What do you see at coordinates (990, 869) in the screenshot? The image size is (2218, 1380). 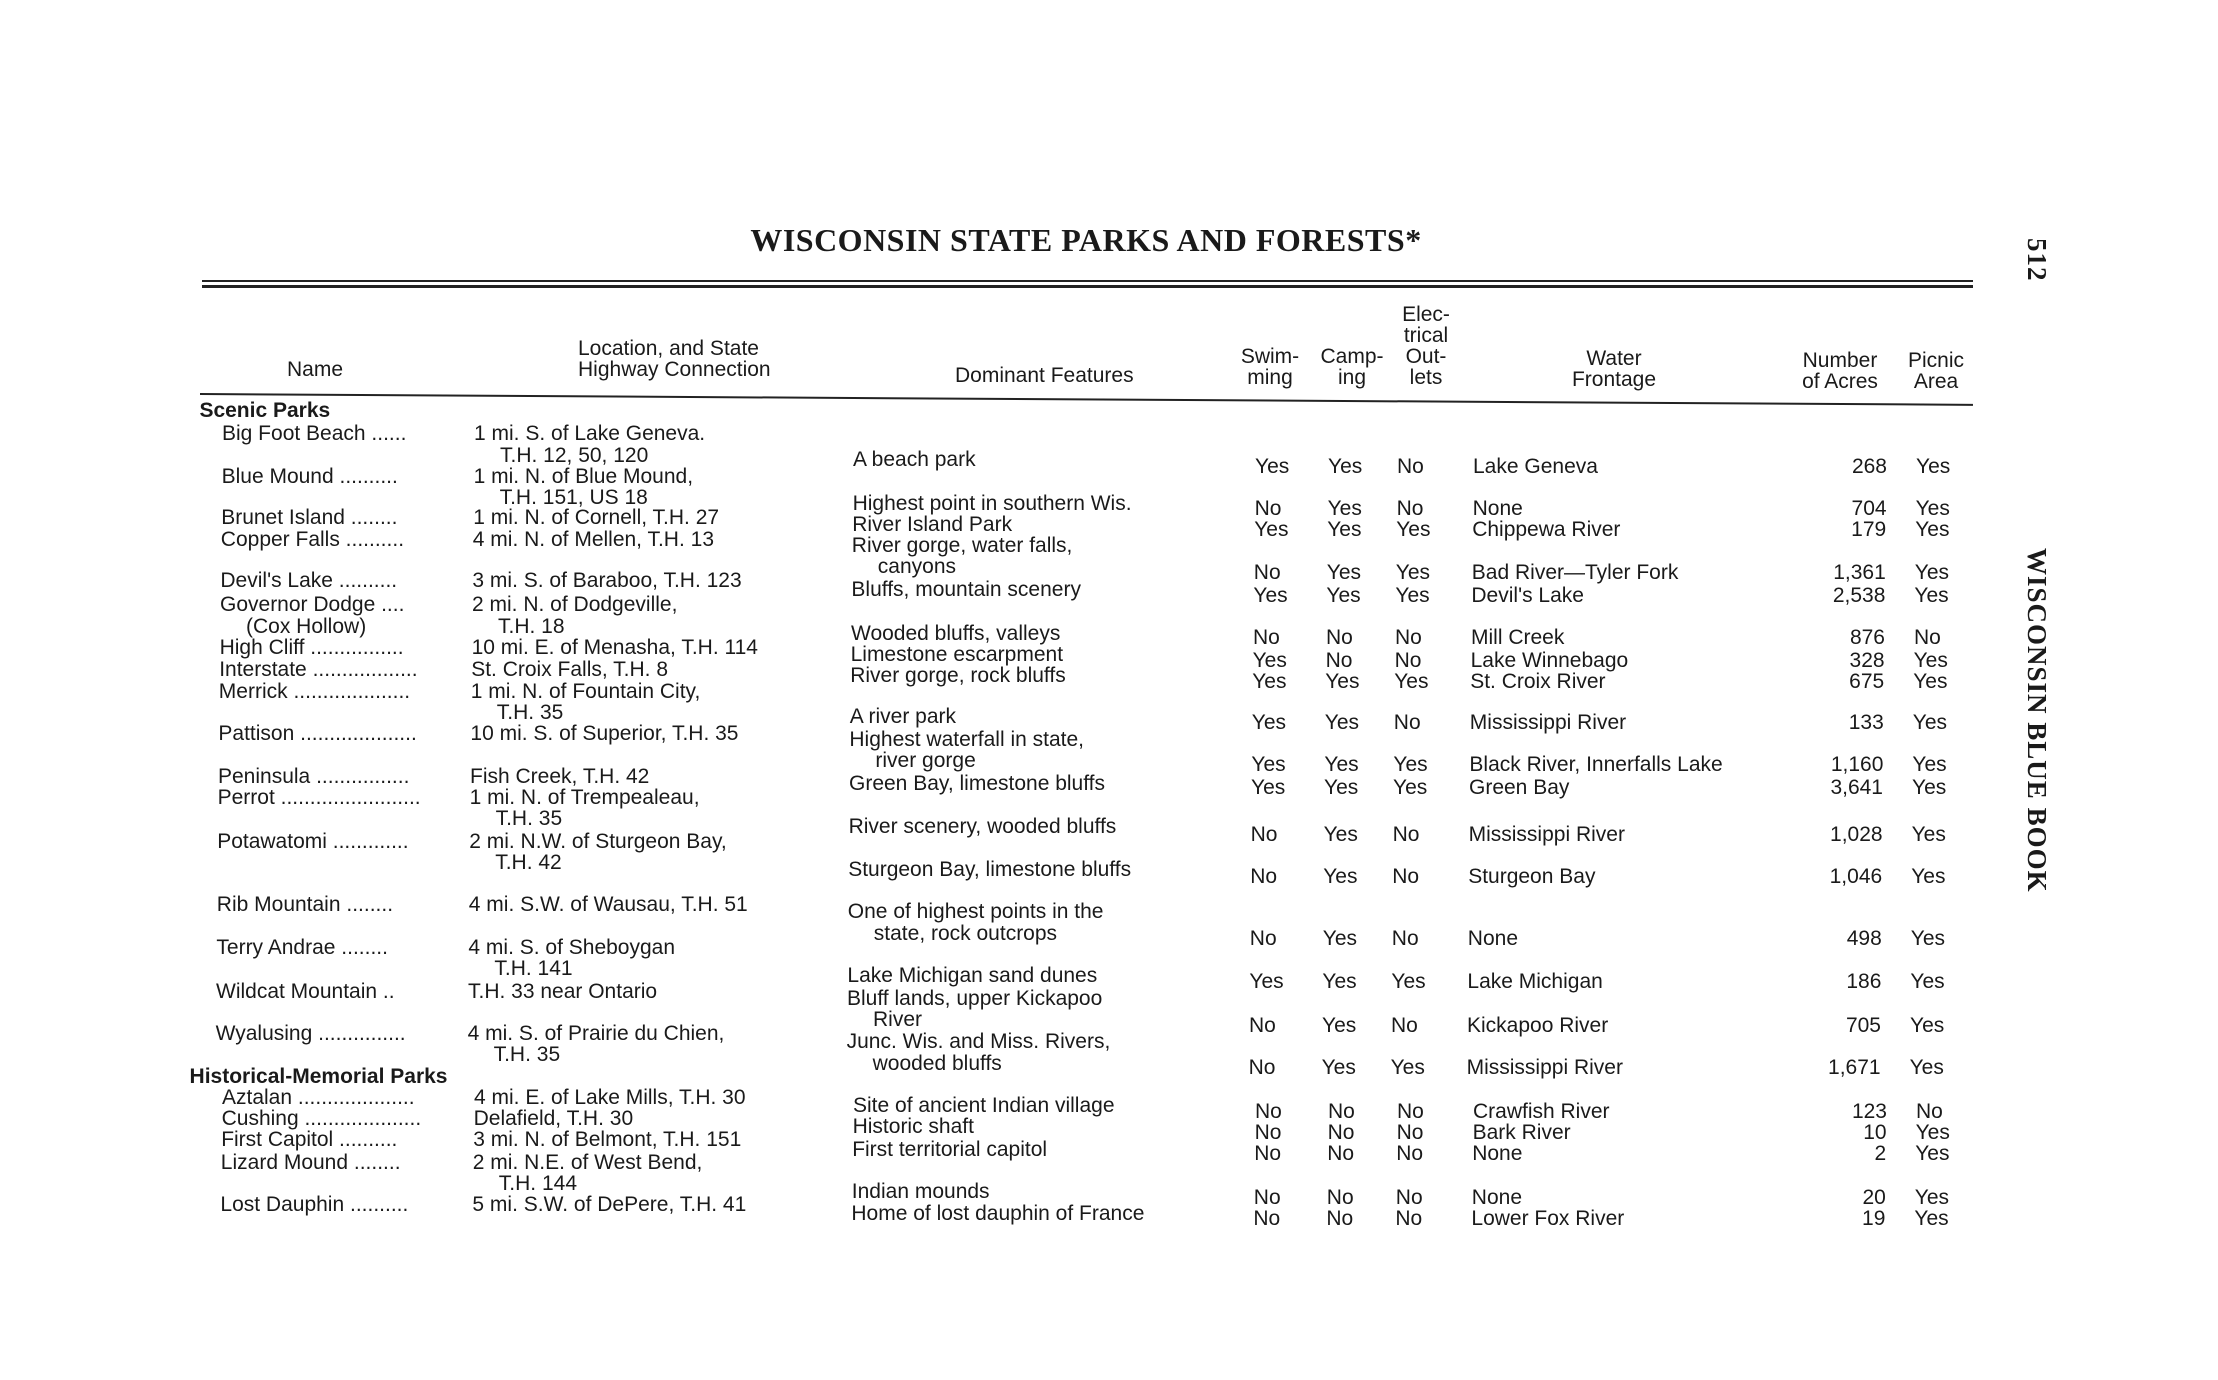 I see `park-features-line: Sturgeon Bay, limestone bluffs` at bounding box center [990, 869].